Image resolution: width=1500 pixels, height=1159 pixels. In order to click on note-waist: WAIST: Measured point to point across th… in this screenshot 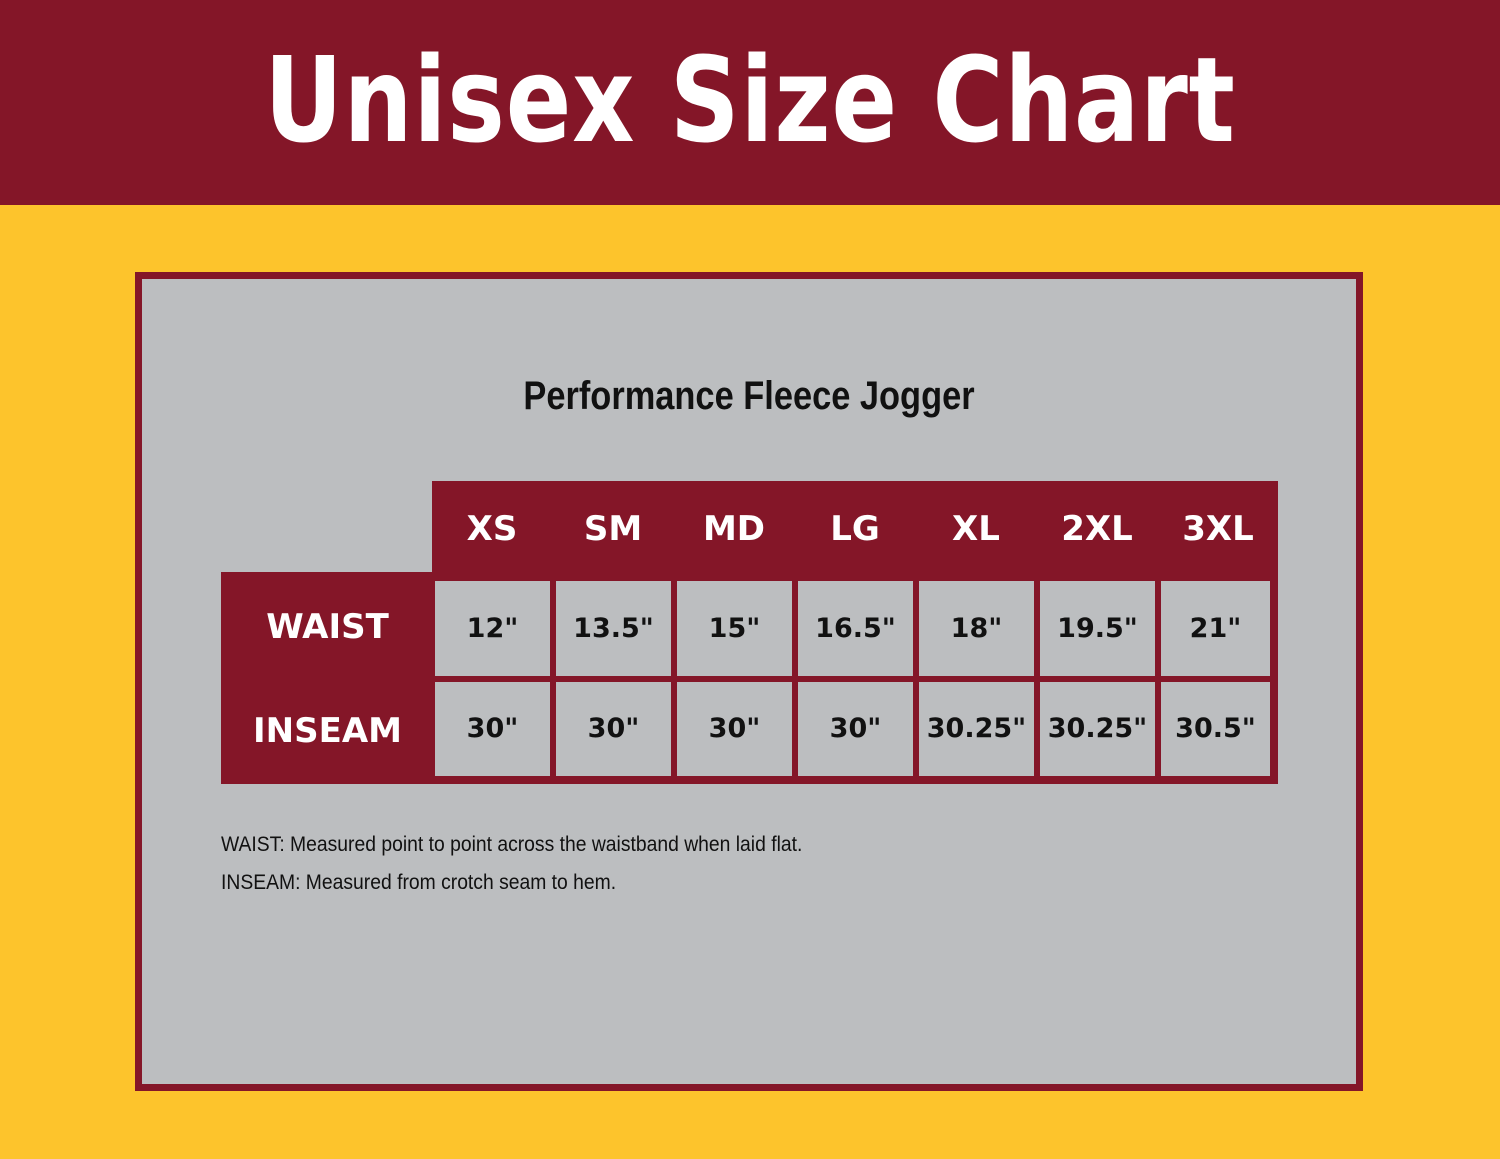, I will do `click(512, 844)`.